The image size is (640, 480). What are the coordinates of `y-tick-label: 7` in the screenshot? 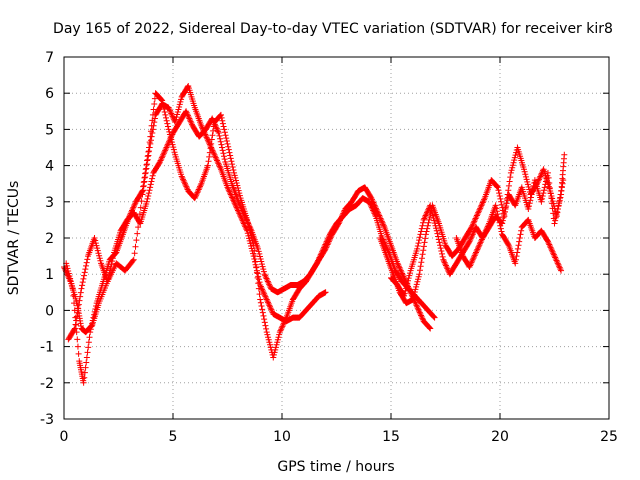 It's located at (49, 58).